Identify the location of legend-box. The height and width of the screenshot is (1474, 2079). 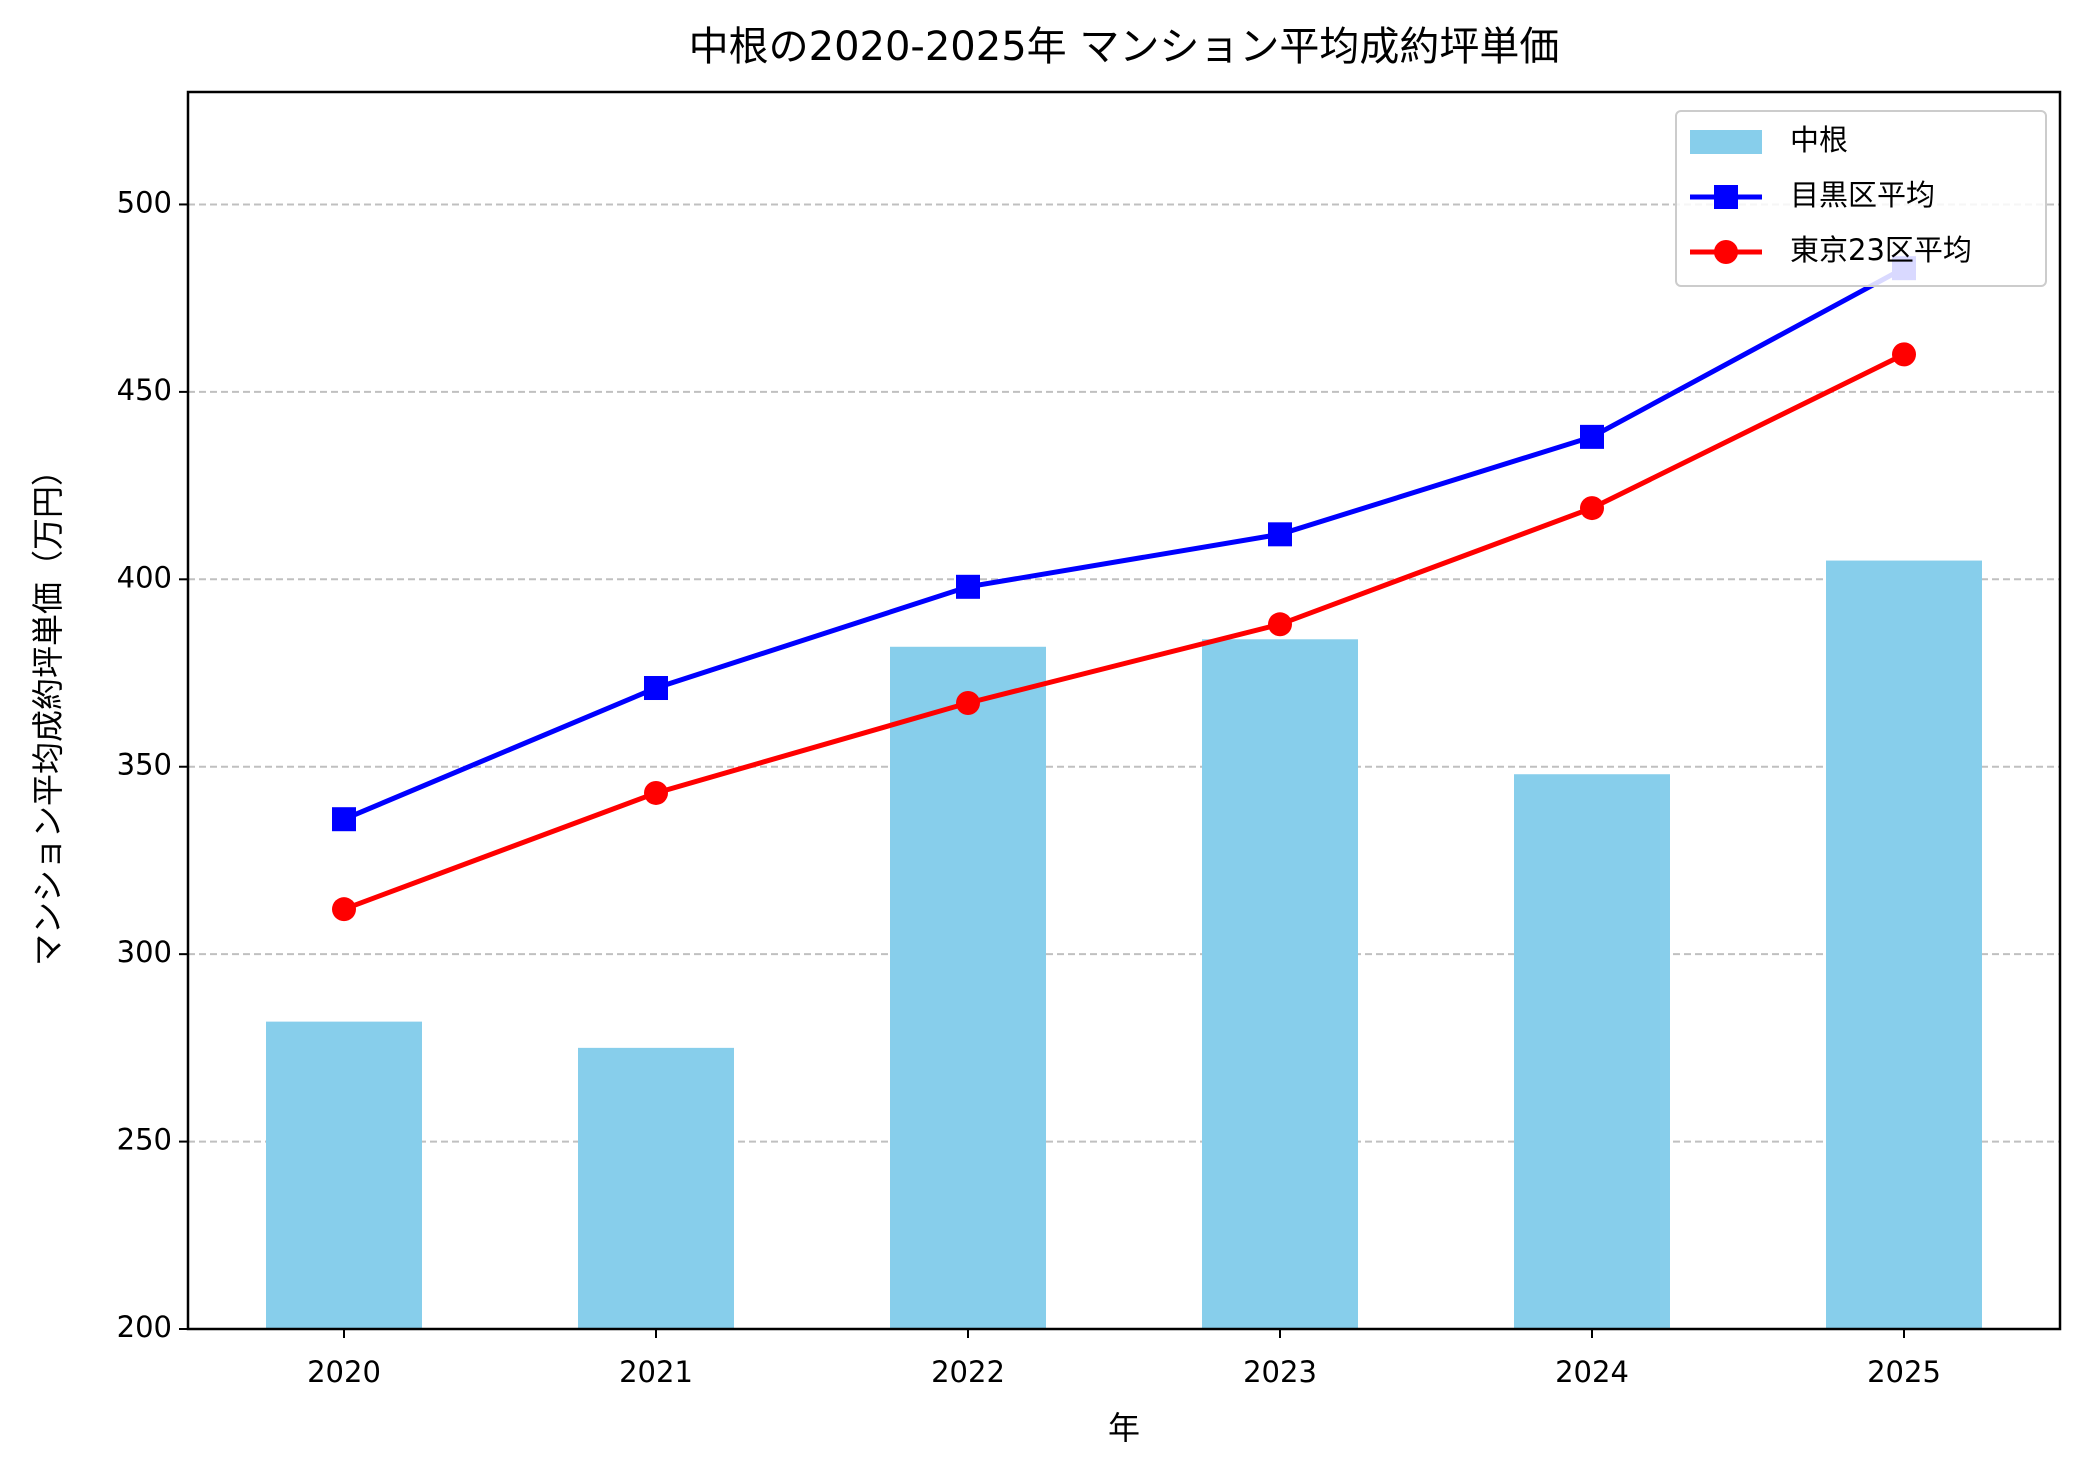
(1861, 198).